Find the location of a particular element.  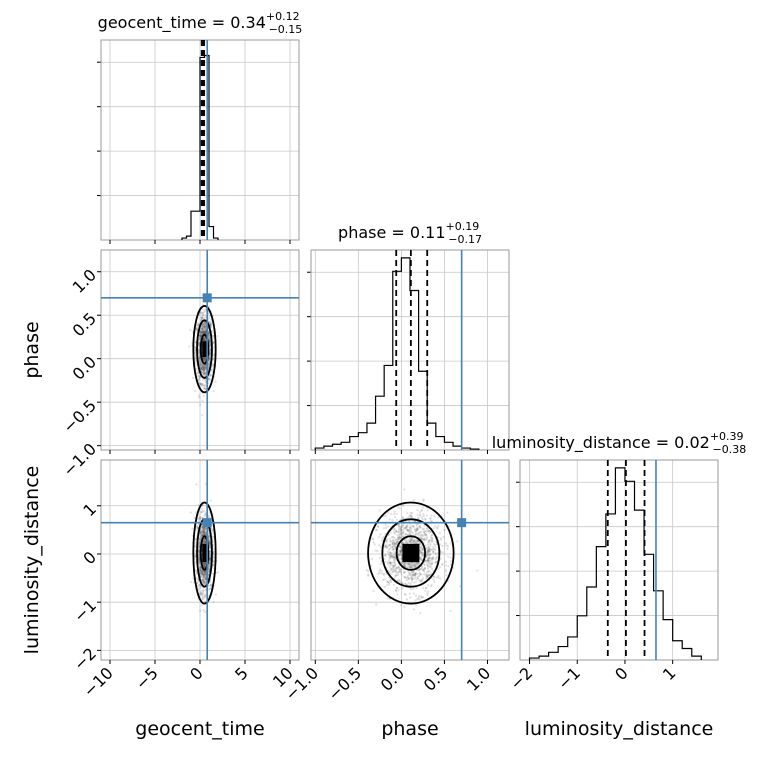

truth-marker is located at coordinates (462, 523).